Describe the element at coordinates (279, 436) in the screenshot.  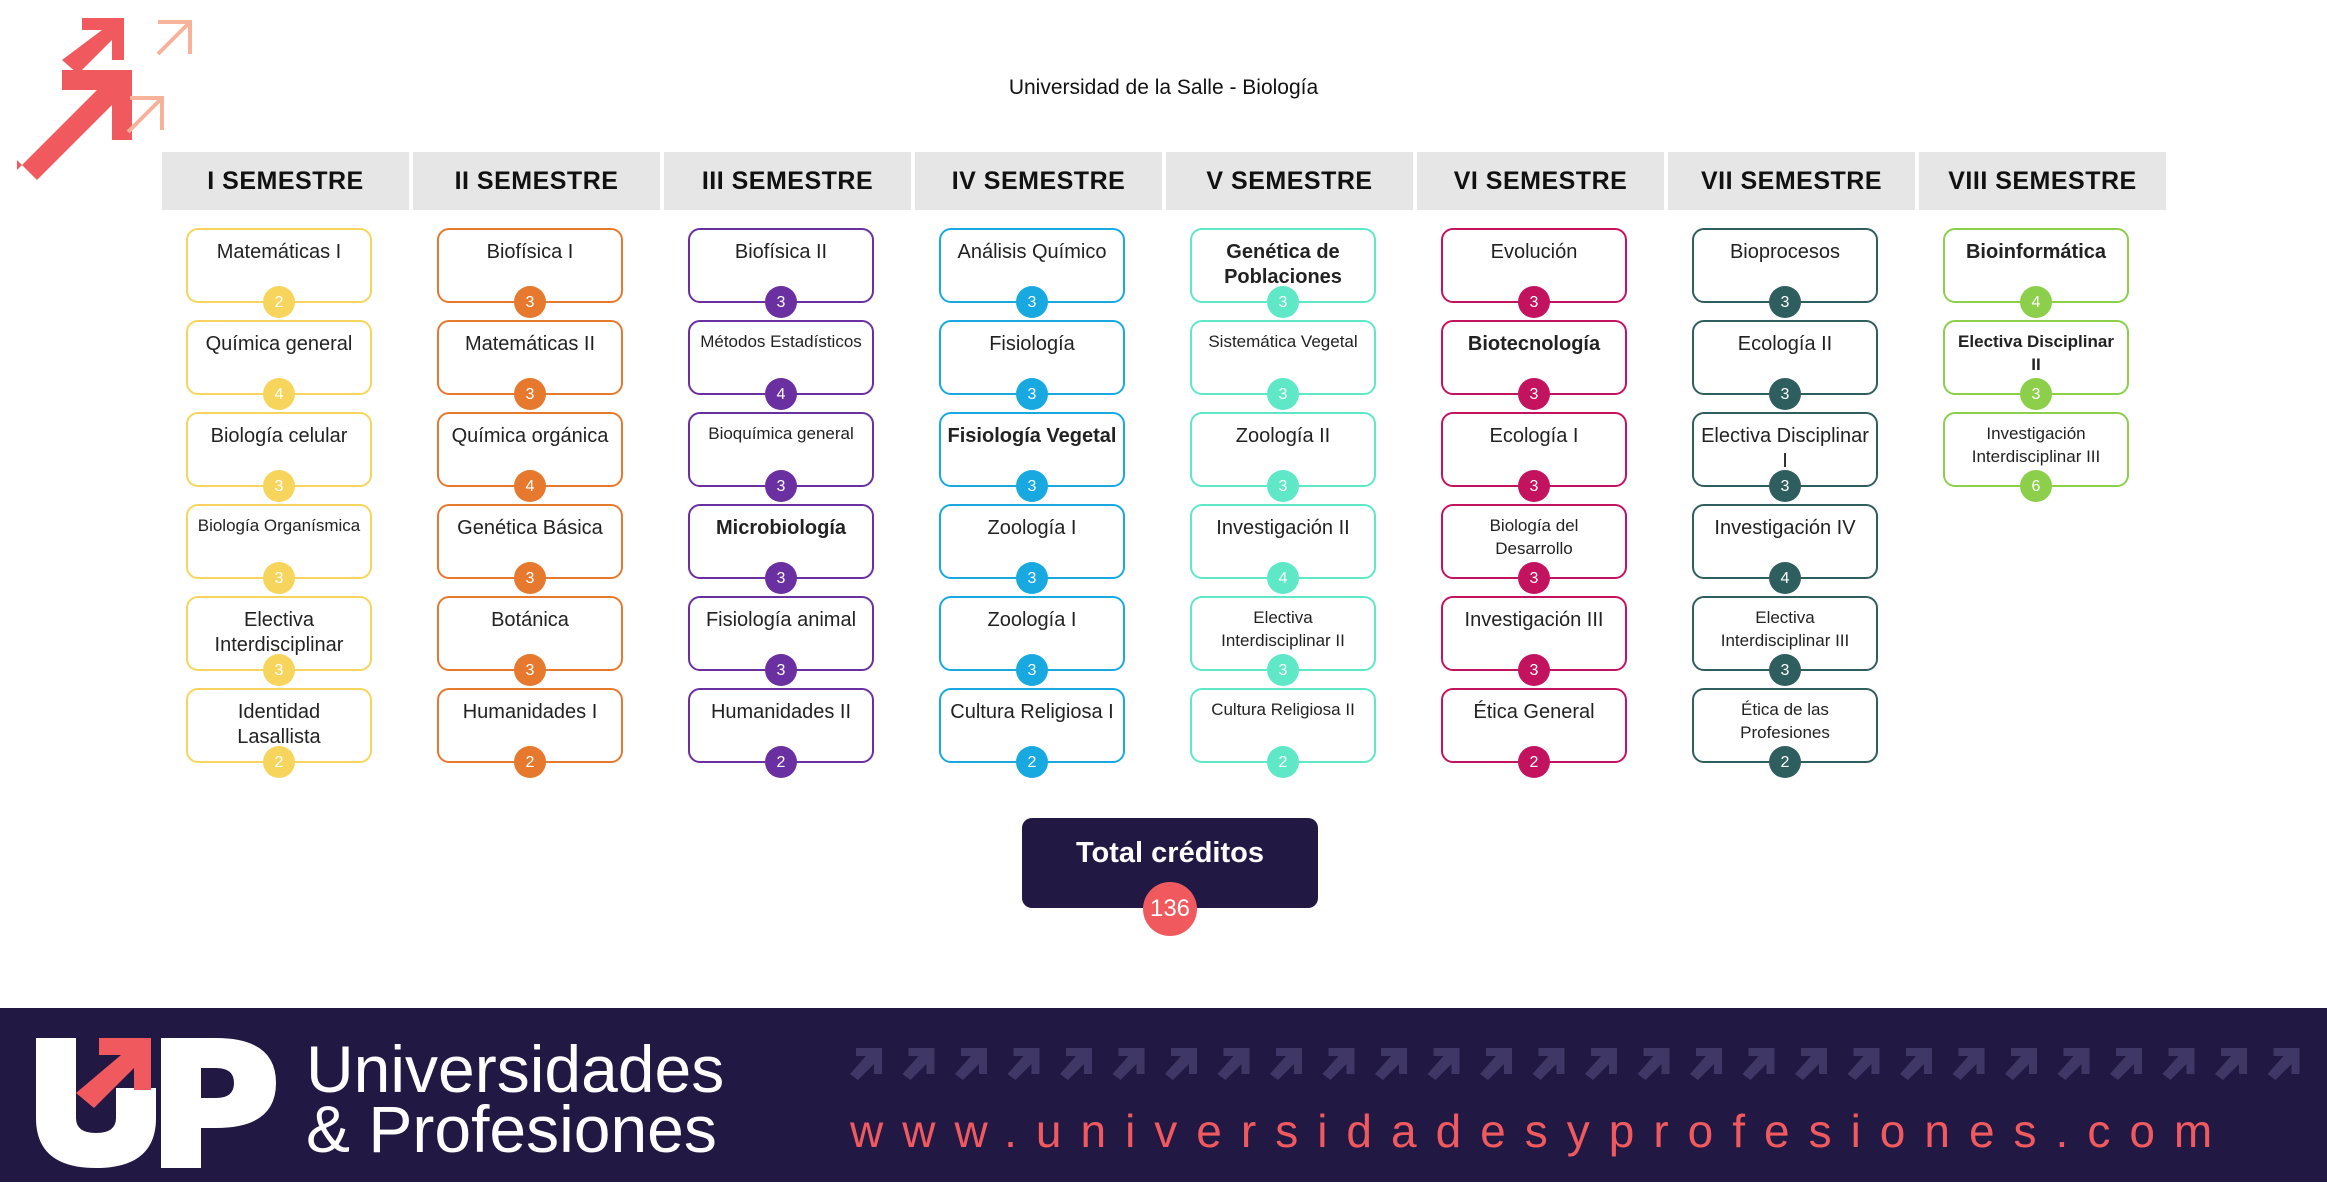
I see `course-name: Biología celular` at that location.